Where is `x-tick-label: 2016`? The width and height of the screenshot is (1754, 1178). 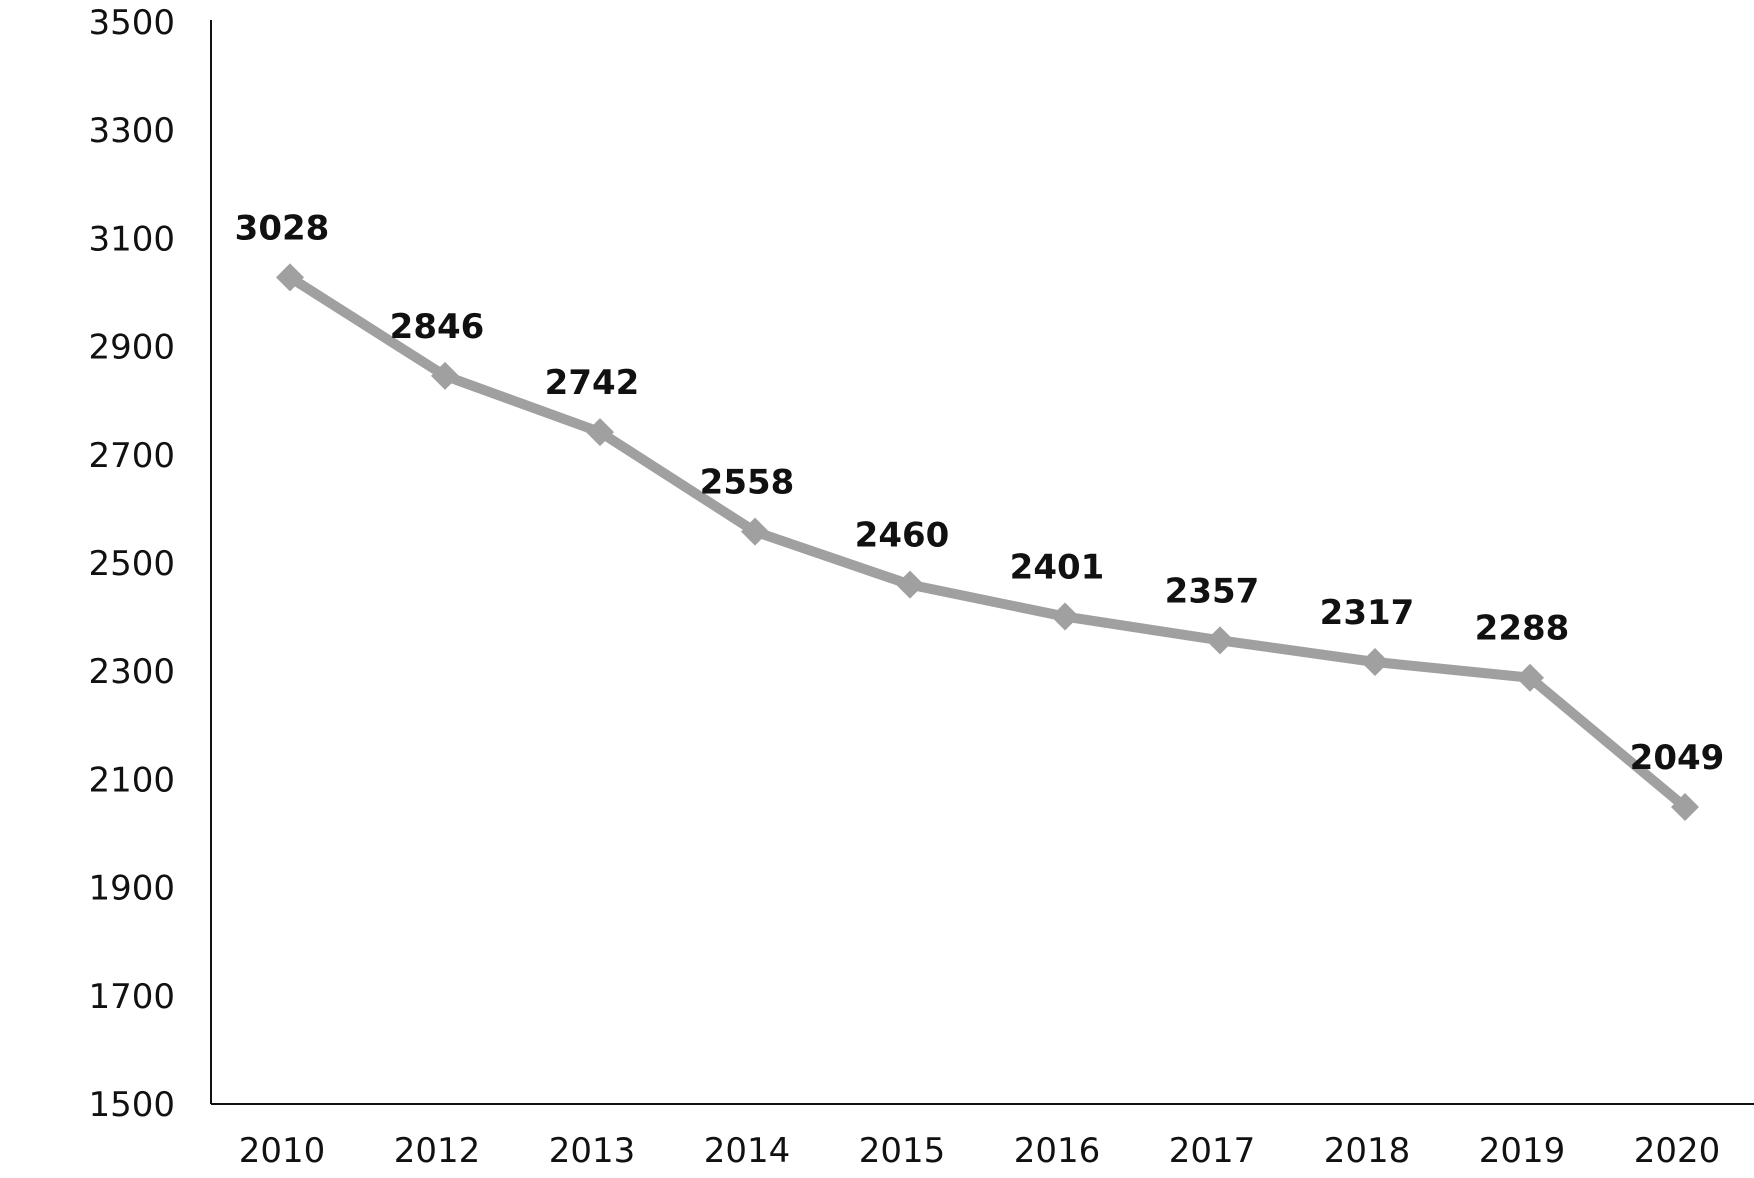
x-tick-label: 2016 is located at coordinates (1057, 1151).